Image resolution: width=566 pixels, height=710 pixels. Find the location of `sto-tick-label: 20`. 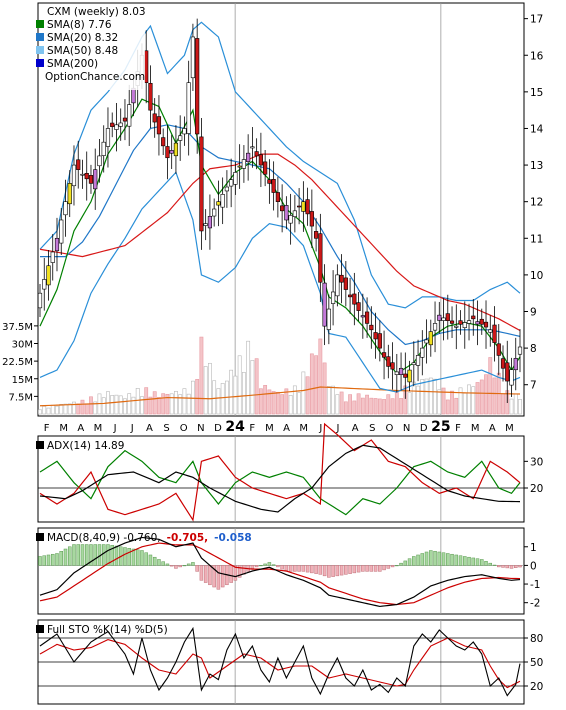

sto-tick-label: 20 is located at coordinates (536, 687).